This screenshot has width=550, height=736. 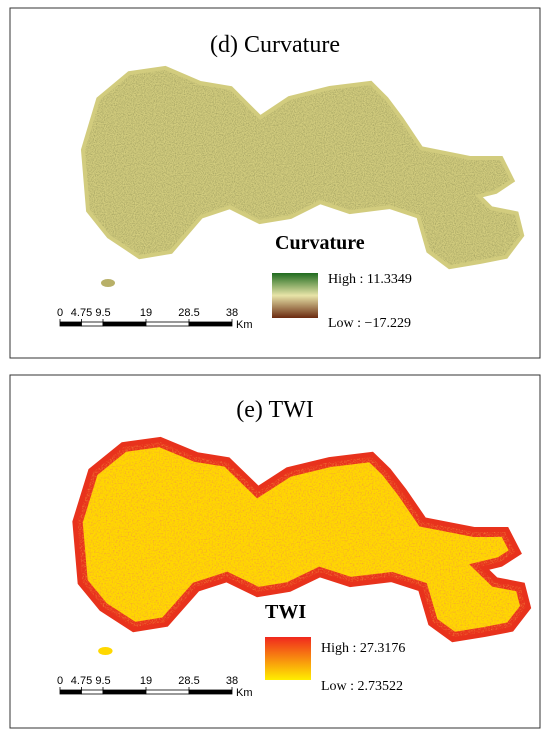 What do you see at coordinates (370, 279) in the screenshot?
I see `legend-high: High : 11.3349` at bounding box center [370, 279].